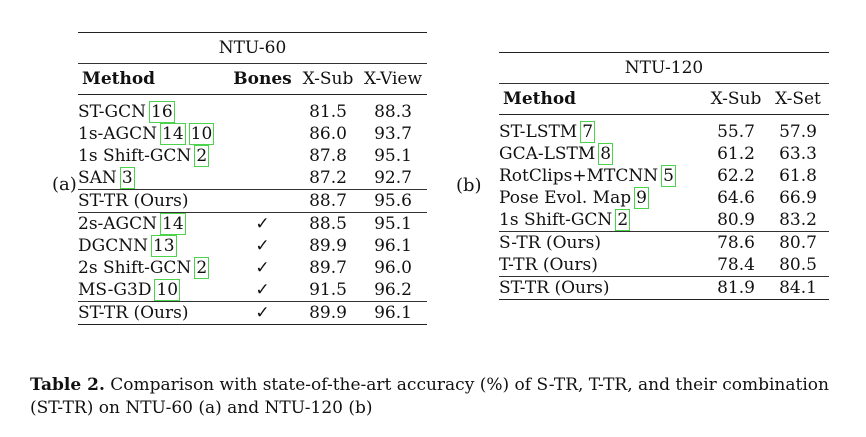  I want to click on method-cell: Pose Evol. Map 9, so click(602, 197).